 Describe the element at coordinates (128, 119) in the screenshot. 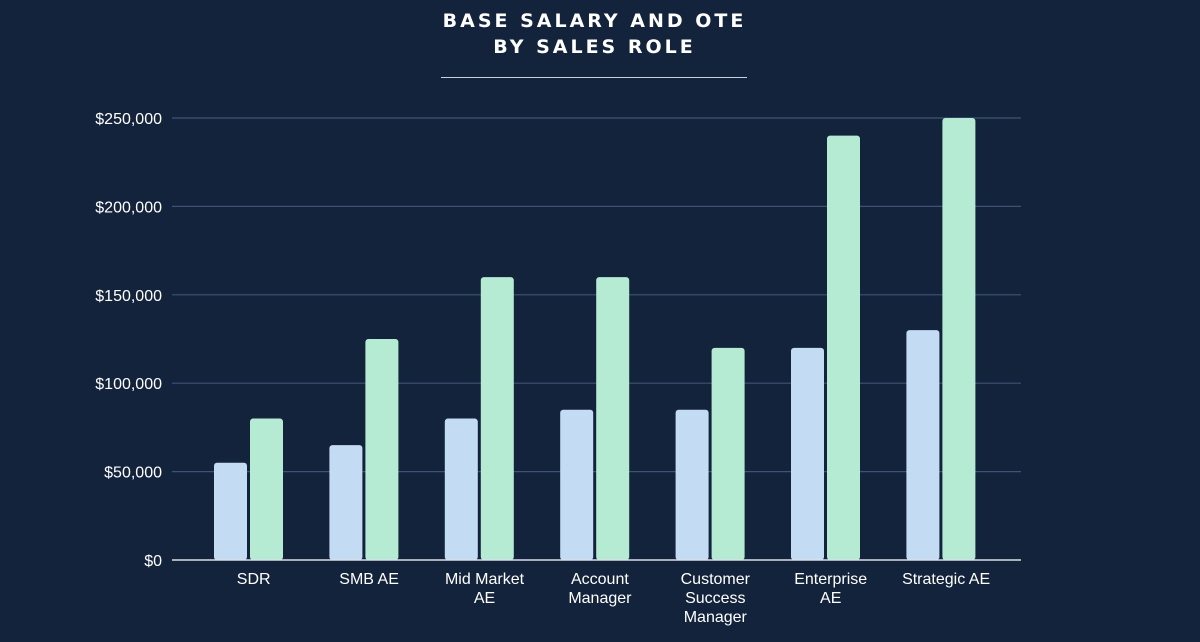

I see `y-tick-label: $250,000` at that location.